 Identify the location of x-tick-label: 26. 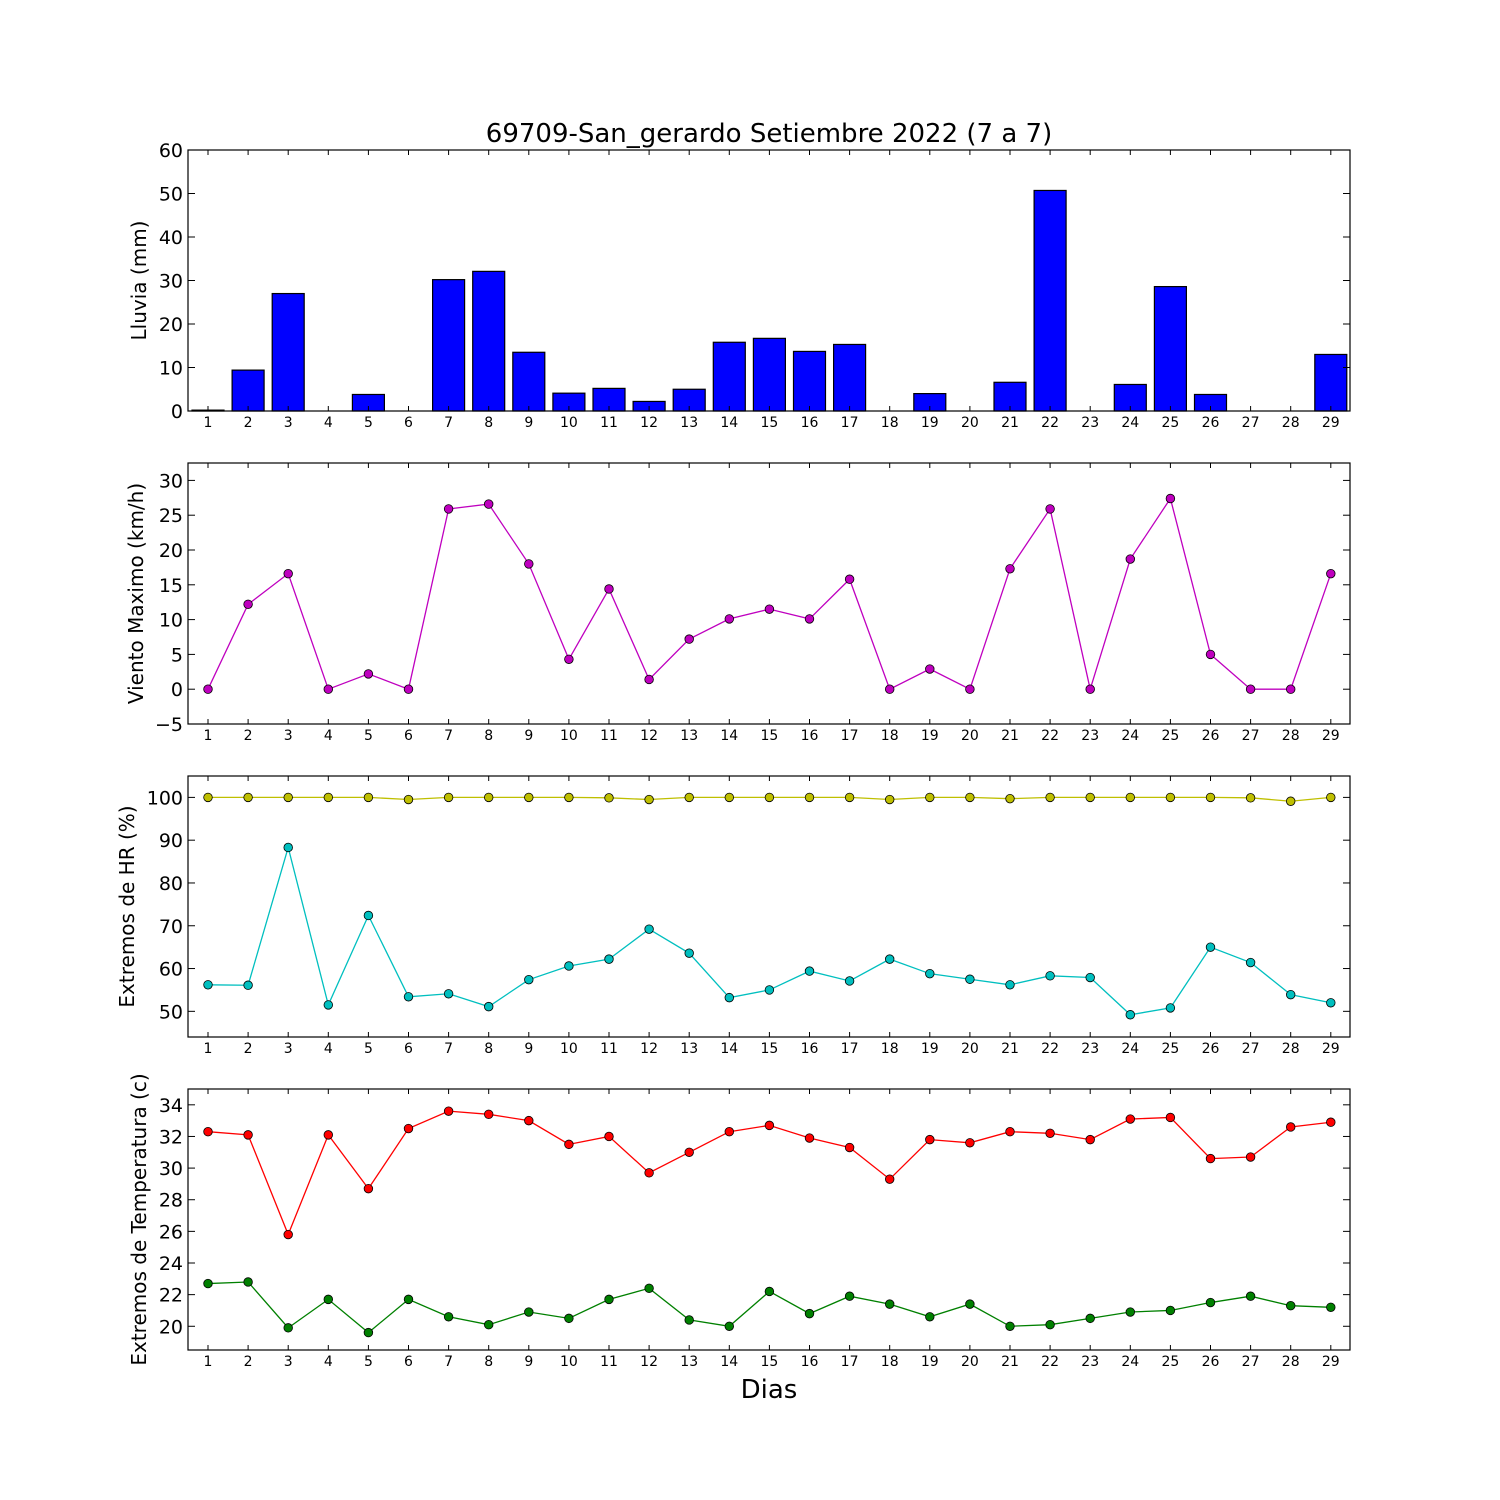
(1211, 423).